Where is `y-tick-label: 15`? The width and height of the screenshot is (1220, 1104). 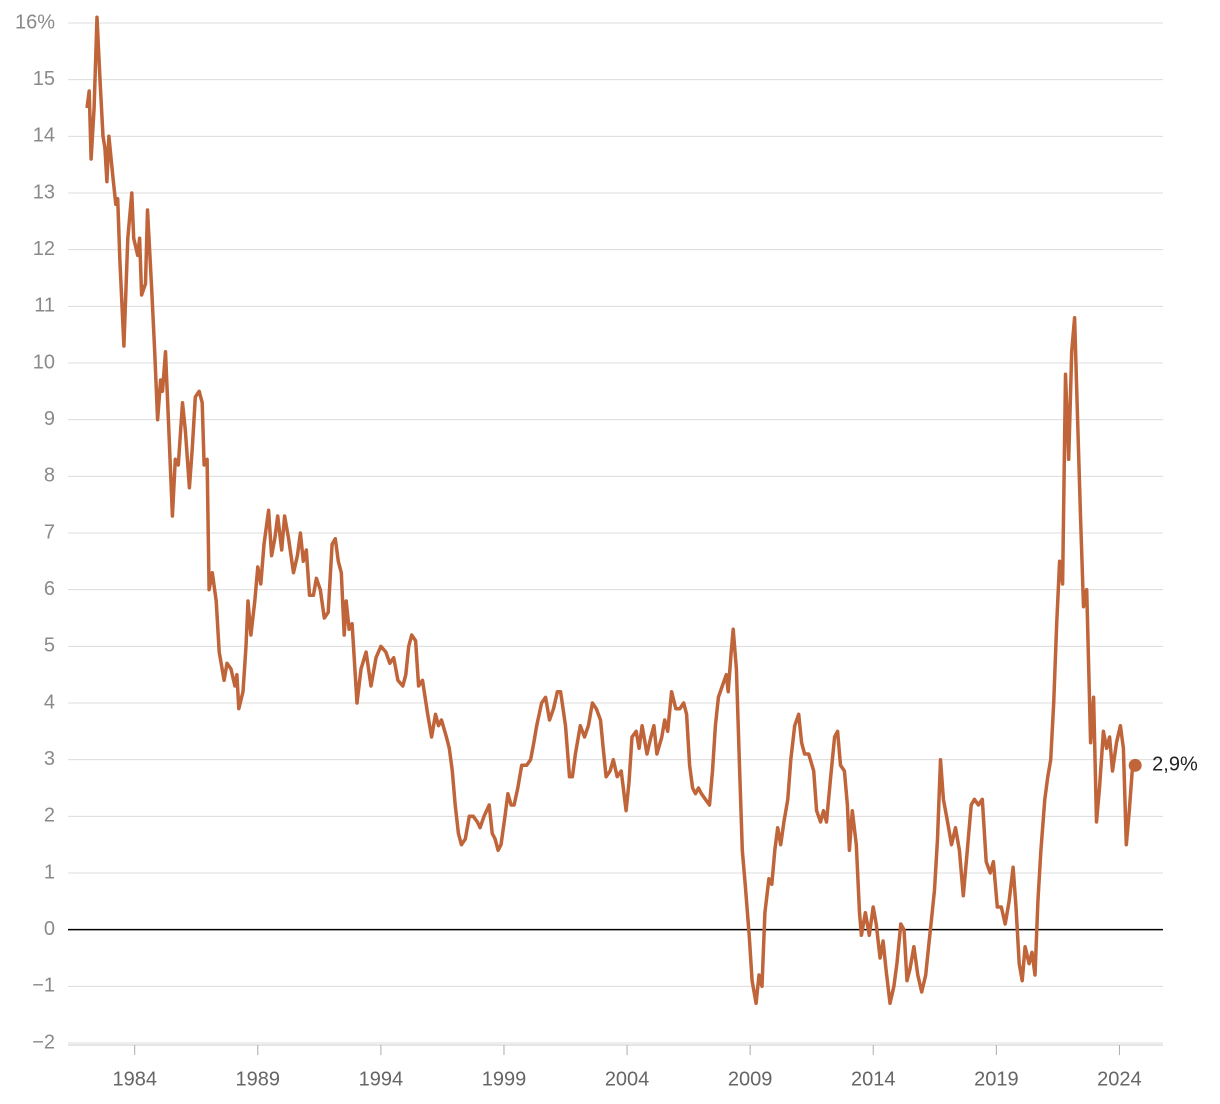
y-tick-label: 15 is located at coordinates (44, 79).